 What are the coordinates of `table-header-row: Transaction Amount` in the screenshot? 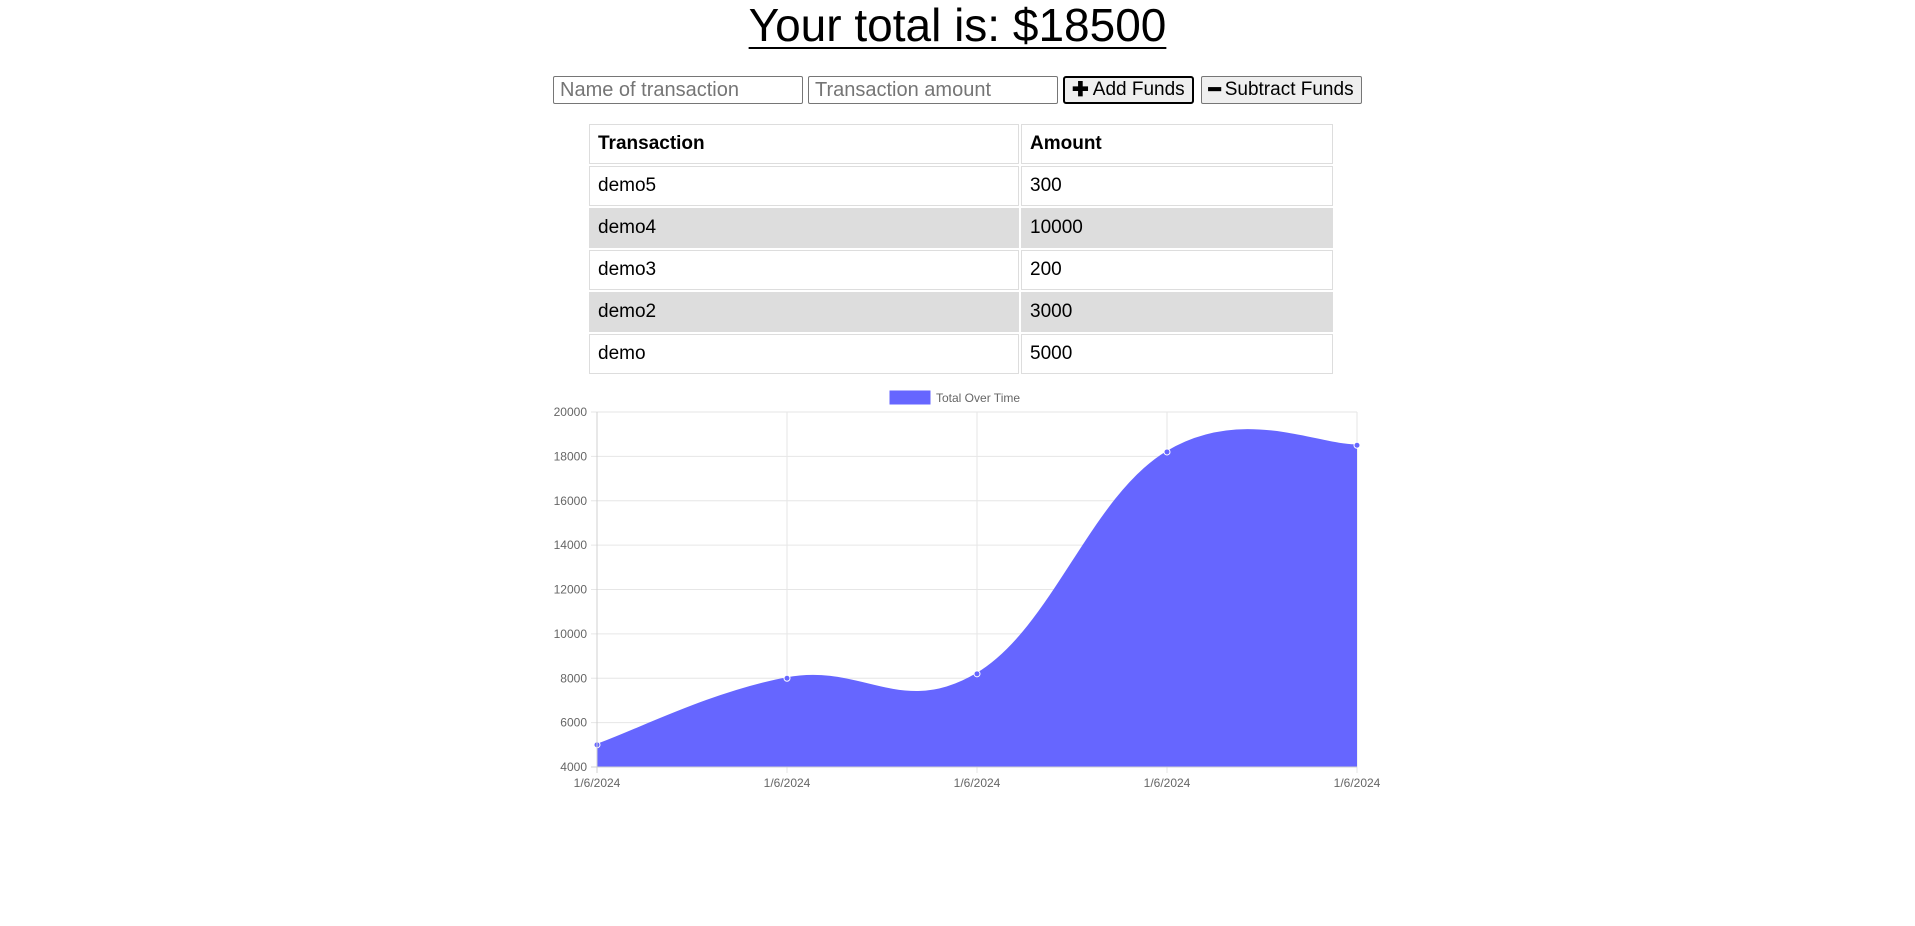 It's located at (961, 144).